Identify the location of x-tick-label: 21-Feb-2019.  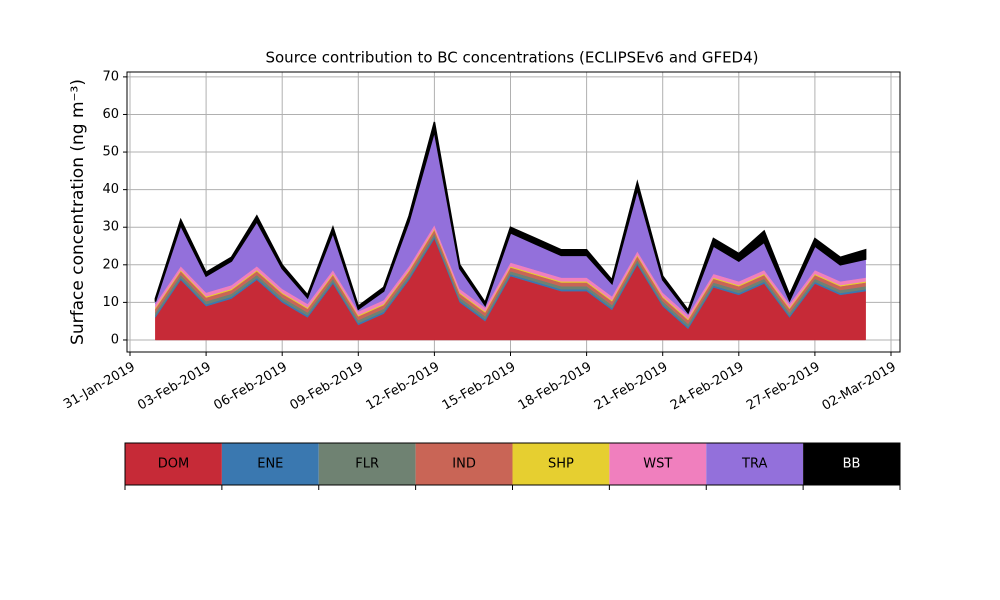
(631, 387).